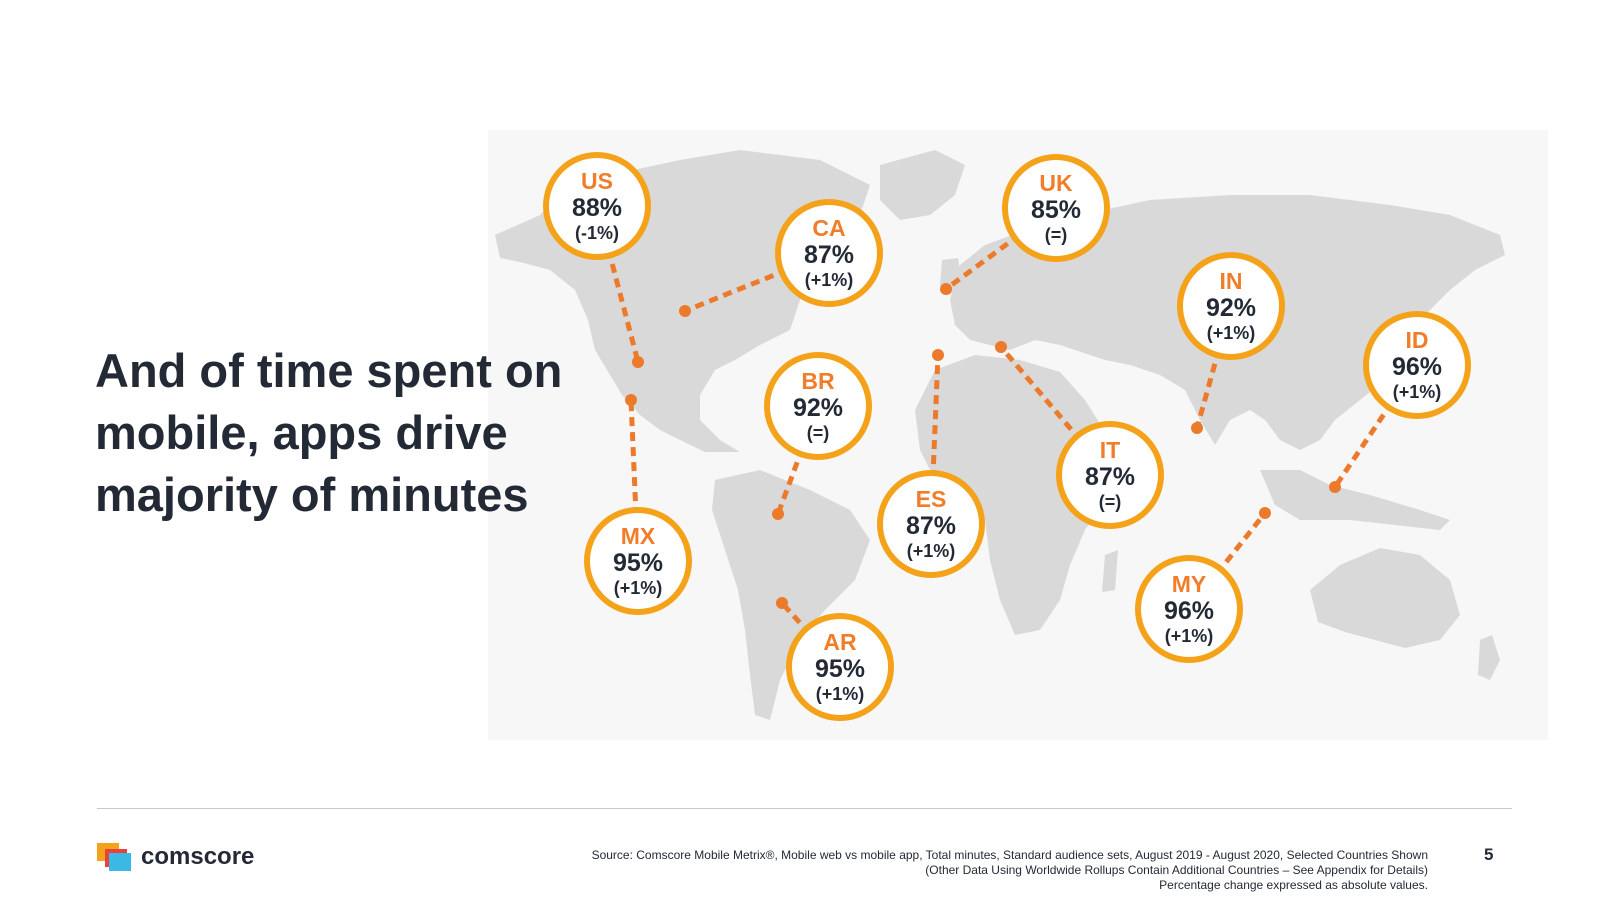 This screenshot has width=1600, height=900. I want to click on country-code: MX, so click(638, 536).